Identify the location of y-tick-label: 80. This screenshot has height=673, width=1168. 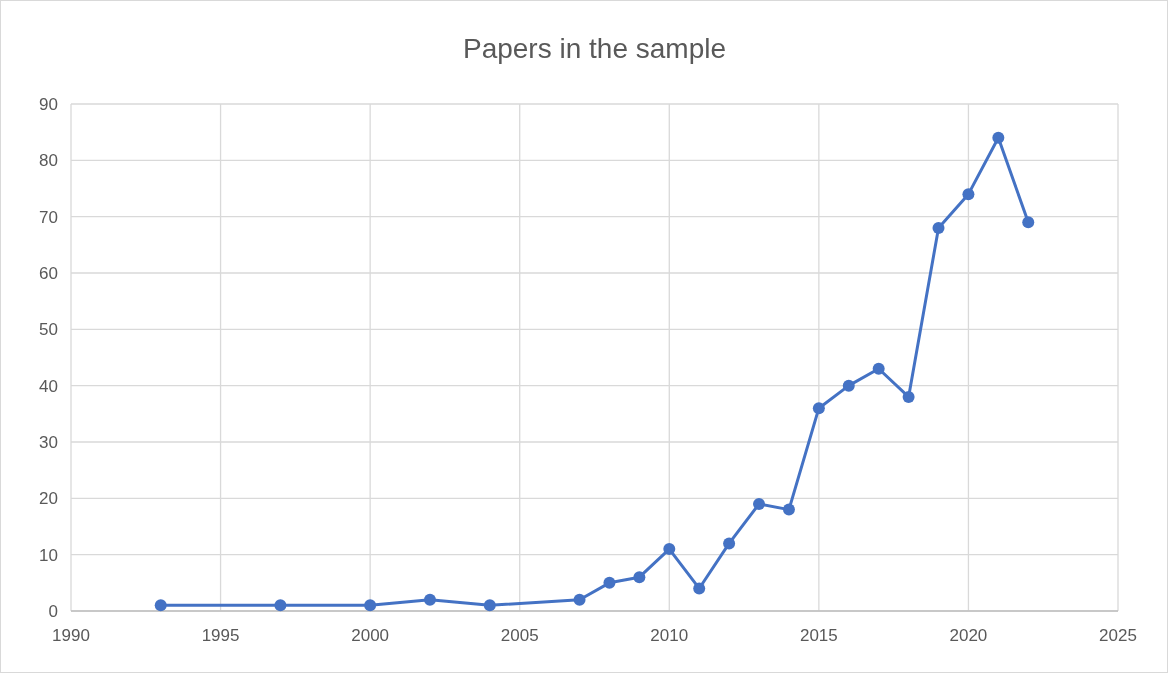
(48, 161).